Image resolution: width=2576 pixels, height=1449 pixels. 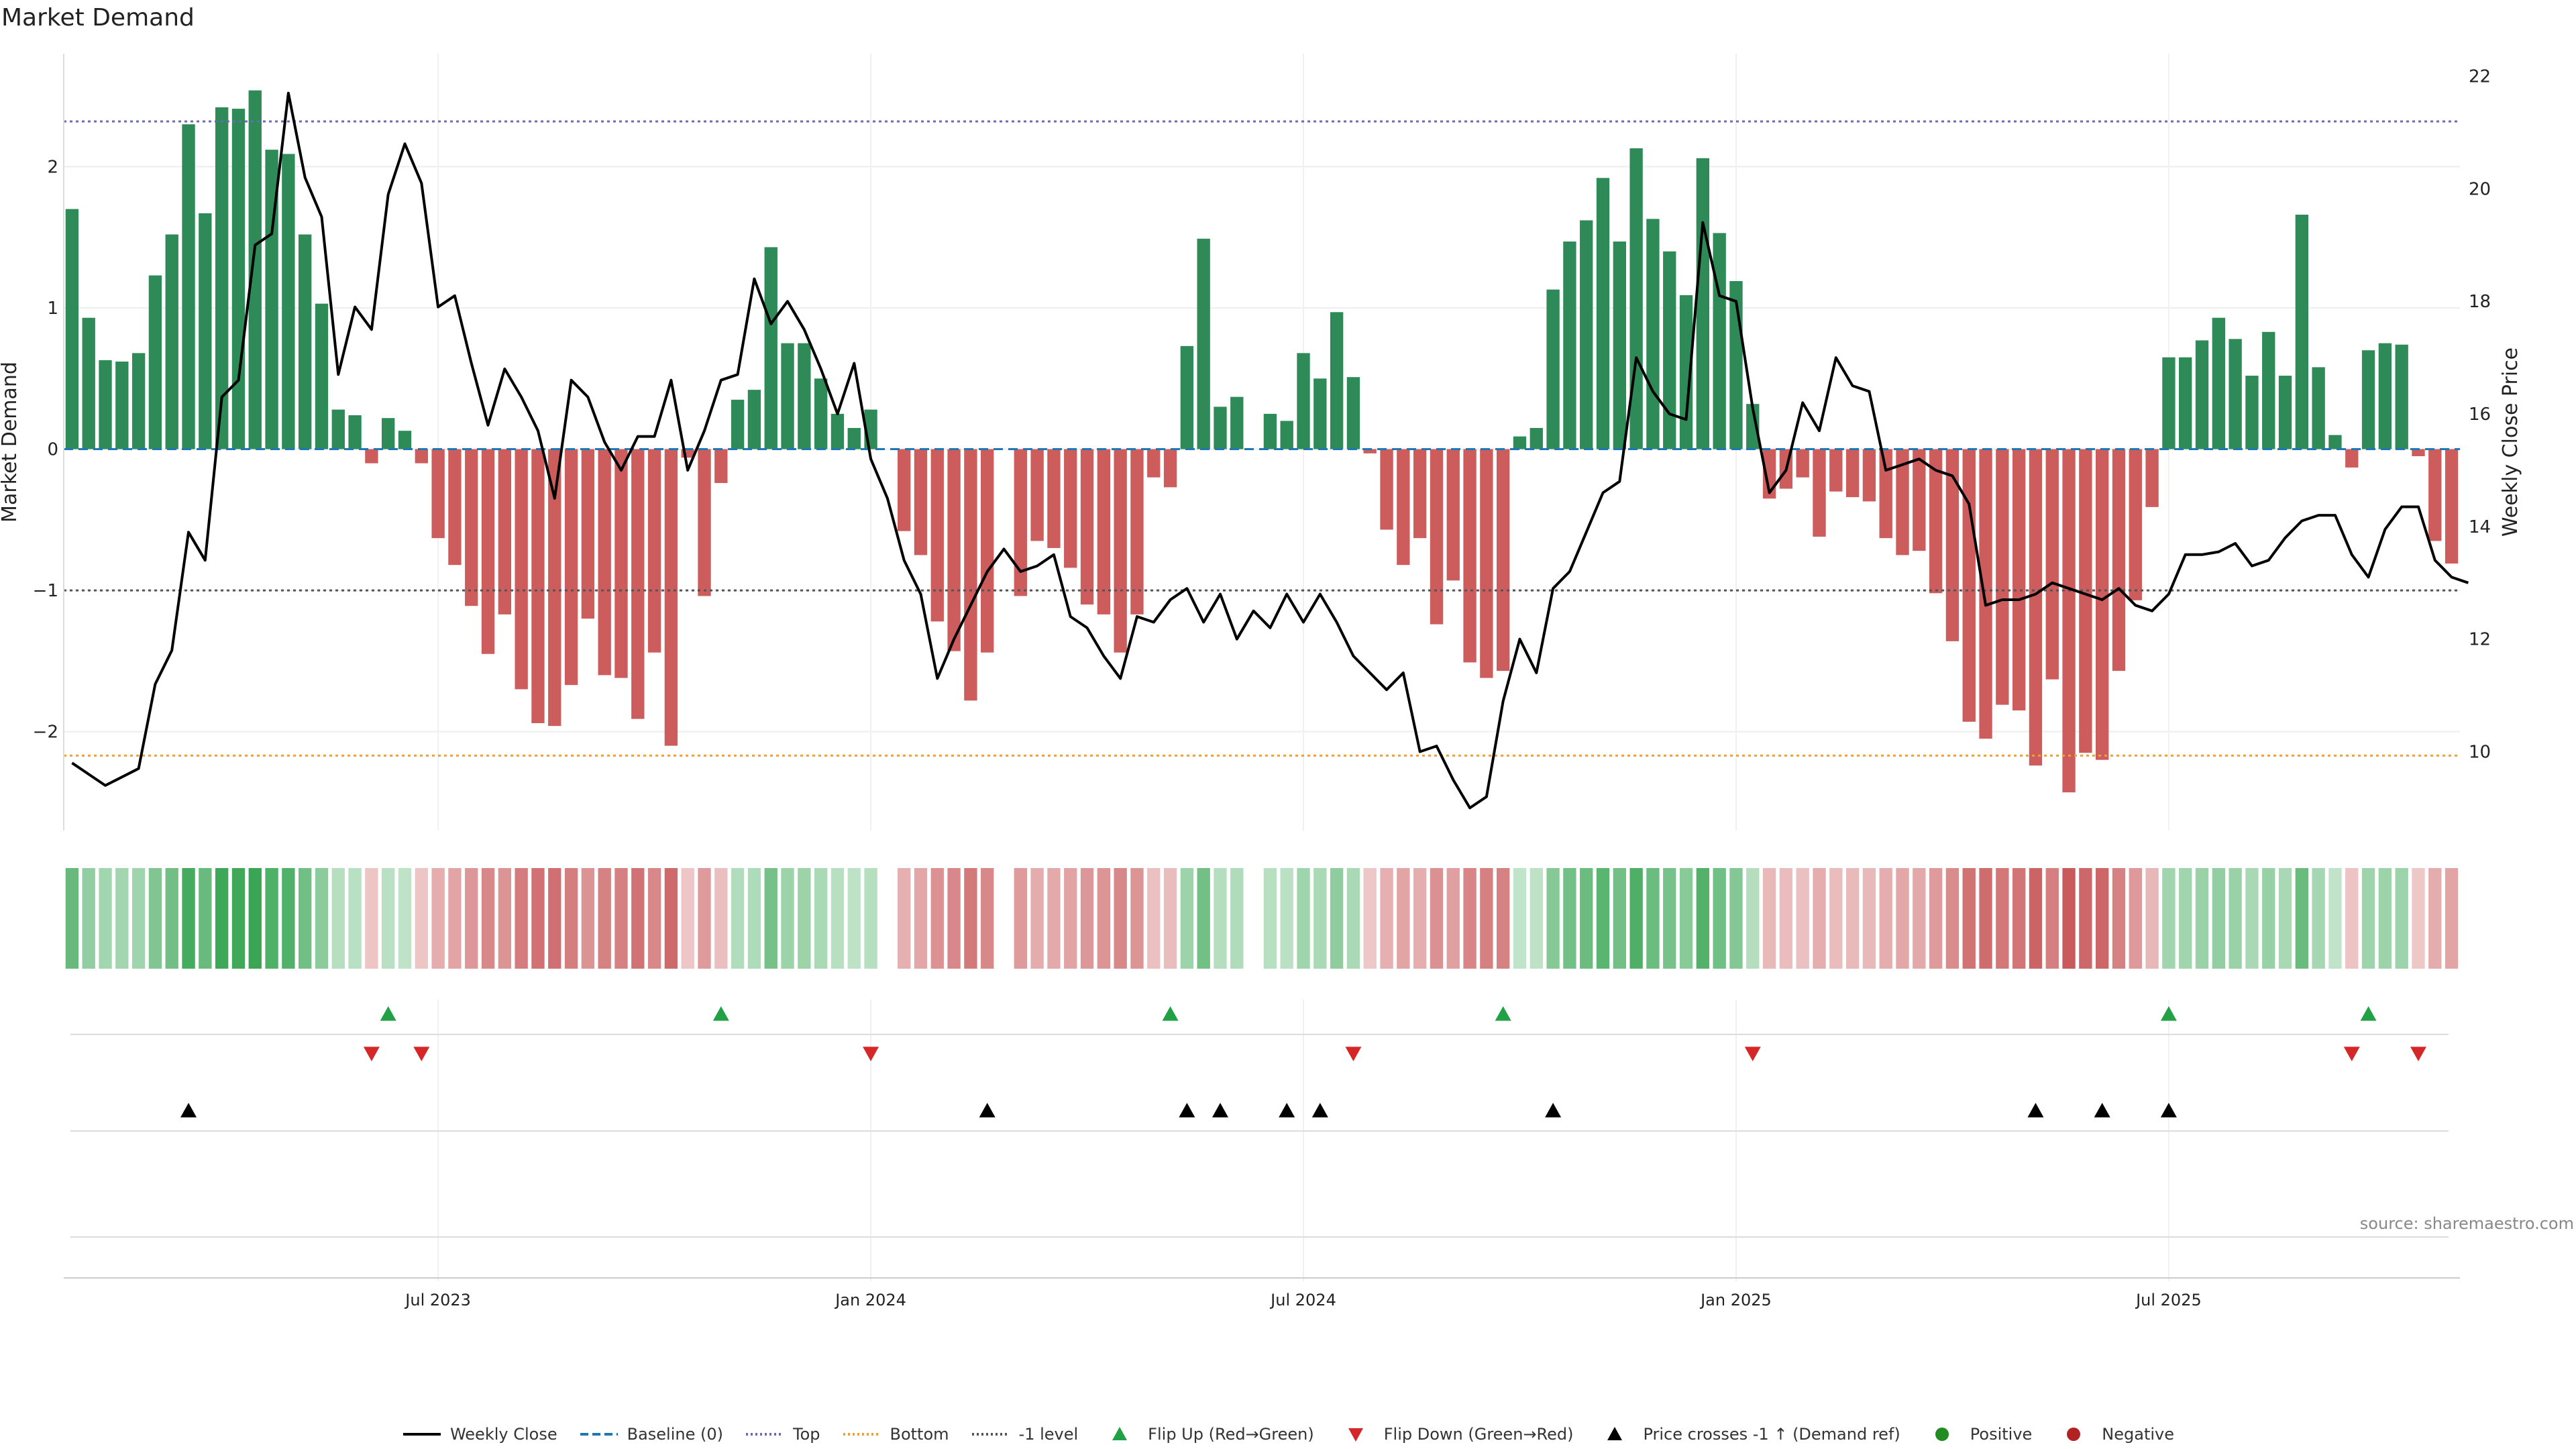 I want to click on y-axis-label: Market Demand, so click(x=10, y=442).